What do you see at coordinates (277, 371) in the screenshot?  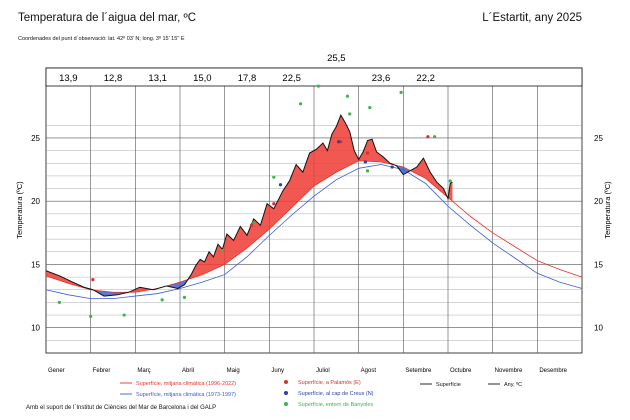 I see `x-tick-label: Juny` at bounding box center [277, 371].